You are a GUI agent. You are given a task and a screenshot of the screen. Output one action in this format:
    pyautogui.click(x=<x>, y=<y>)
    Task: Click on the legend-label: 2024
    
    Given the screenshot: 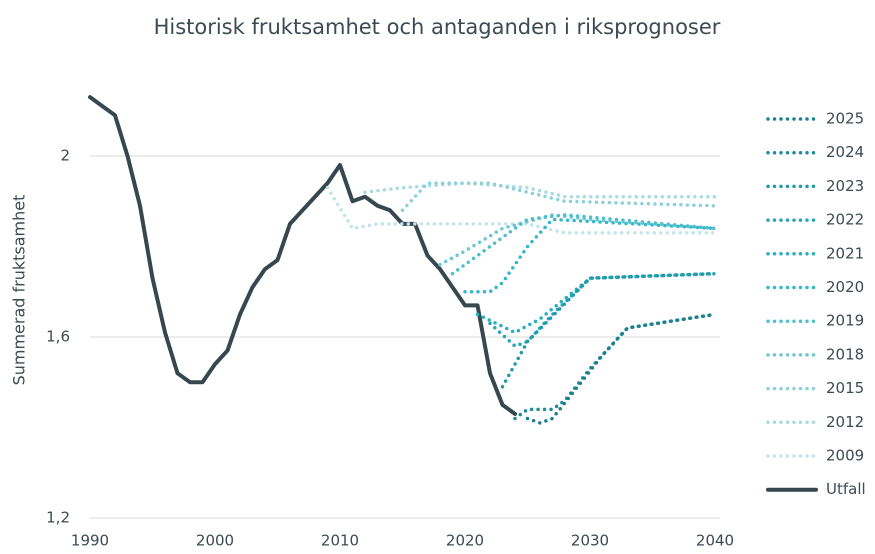 What is the action you would take?
    pyautogui.click(x=845, y=152)
    